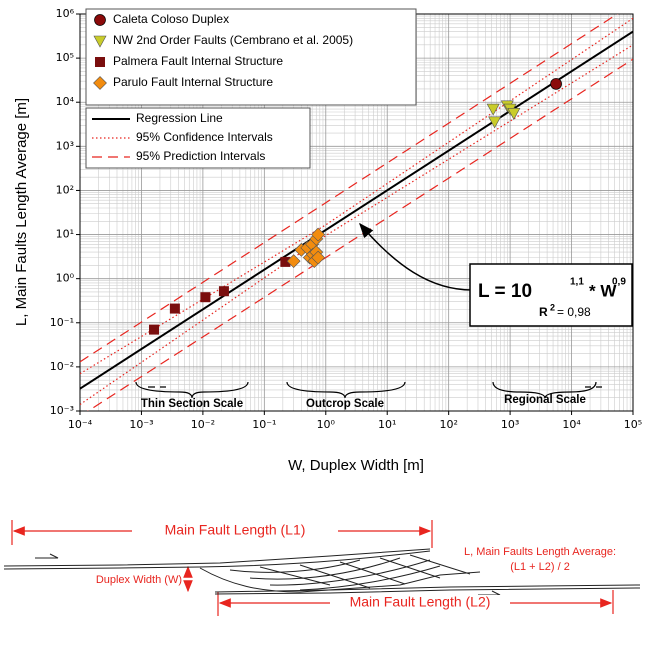  Describe the element at coordinates (141, 424) in the screenshot. I see `x-tick-label: 10⁻³` at that location.